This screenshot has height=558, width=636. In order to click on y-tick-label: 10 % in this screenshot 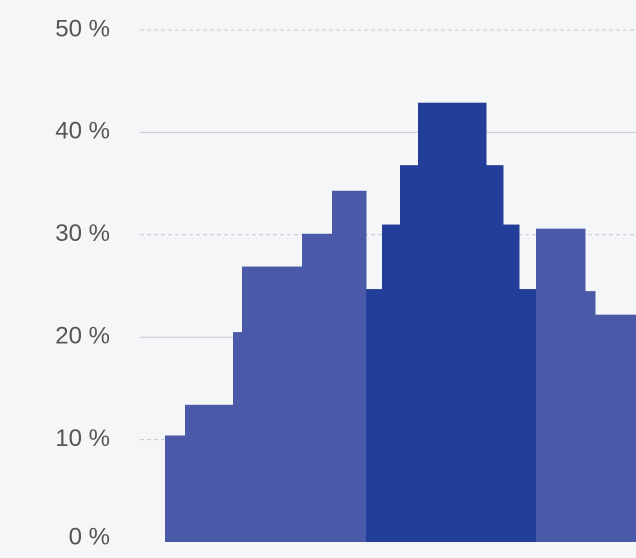, I will do `click(82, 438)`.